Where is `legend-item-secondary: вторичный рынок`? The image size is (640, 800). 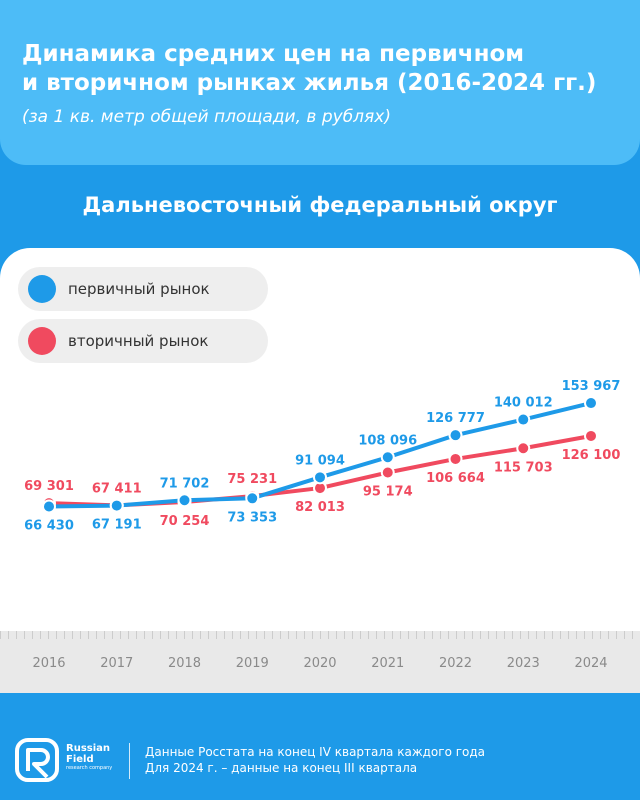 legend-item-secondary: вторичный рынок is located at coordinates (143, 341).